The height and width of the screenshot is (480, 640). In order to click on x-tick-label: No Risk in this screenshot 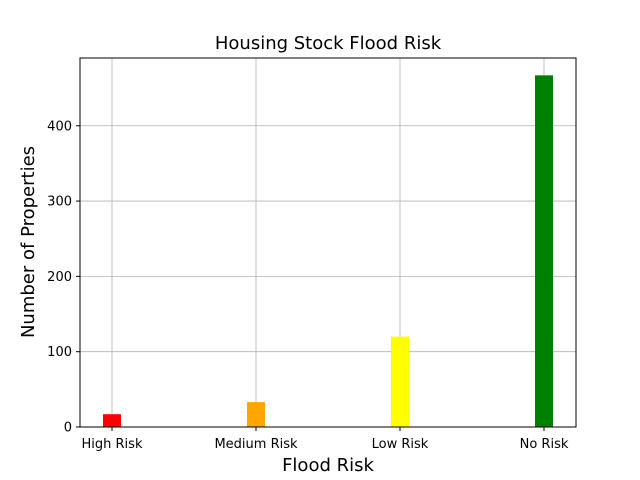, I will do `click(544, 444)`.